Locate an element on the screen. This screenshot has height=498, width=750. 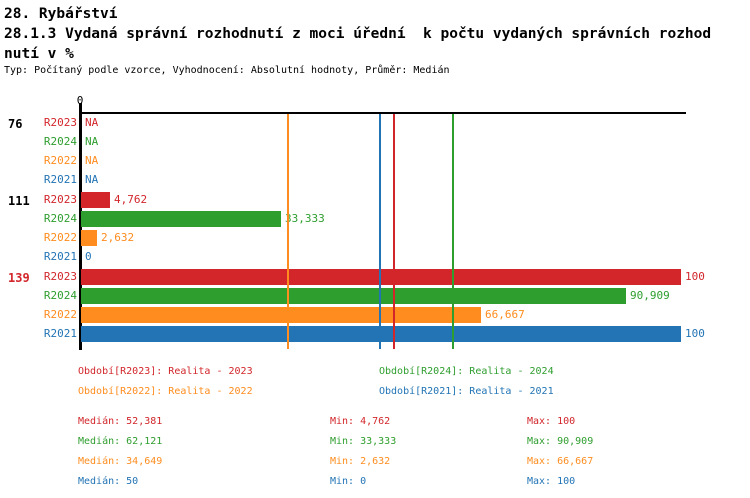
group-label: 76 is located at coordinates (15, 124).